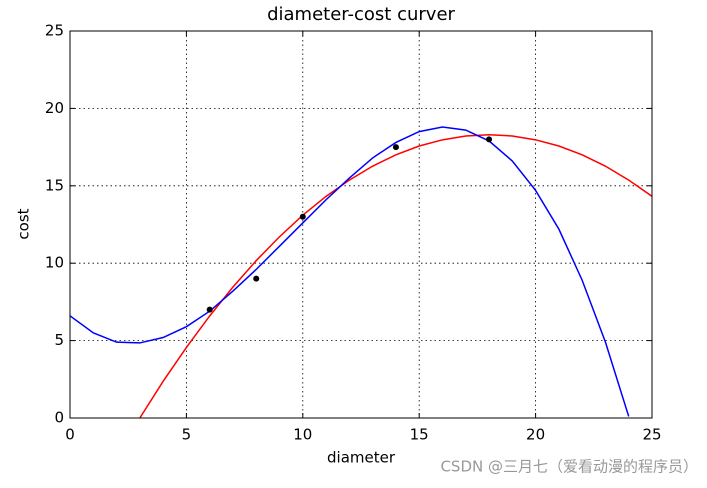 The image size is (707, 488). Describe the element at coordinates (187, 435) in the screenshot. I see `x-tick-label: 5` at that location.